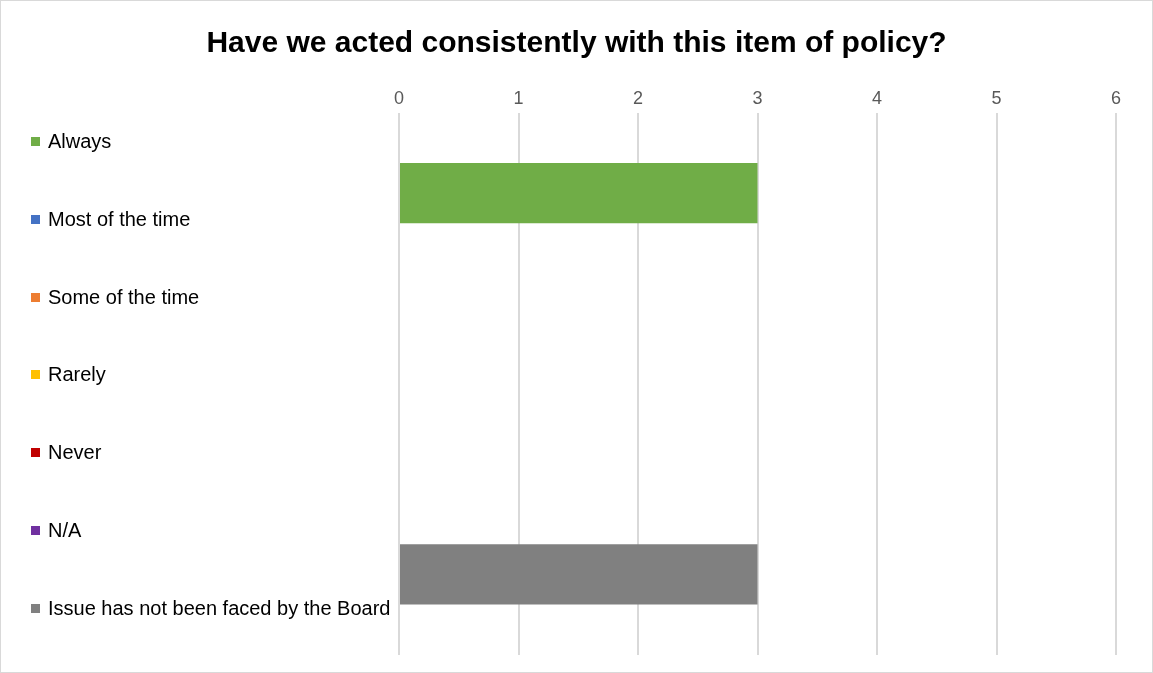 The width and height of the screenshot is (1153, 673). Describe the element at coordinates (576, 42) in the screenshot. I see `chart-title: Have we acted consistently with this item of policy?` at that location.